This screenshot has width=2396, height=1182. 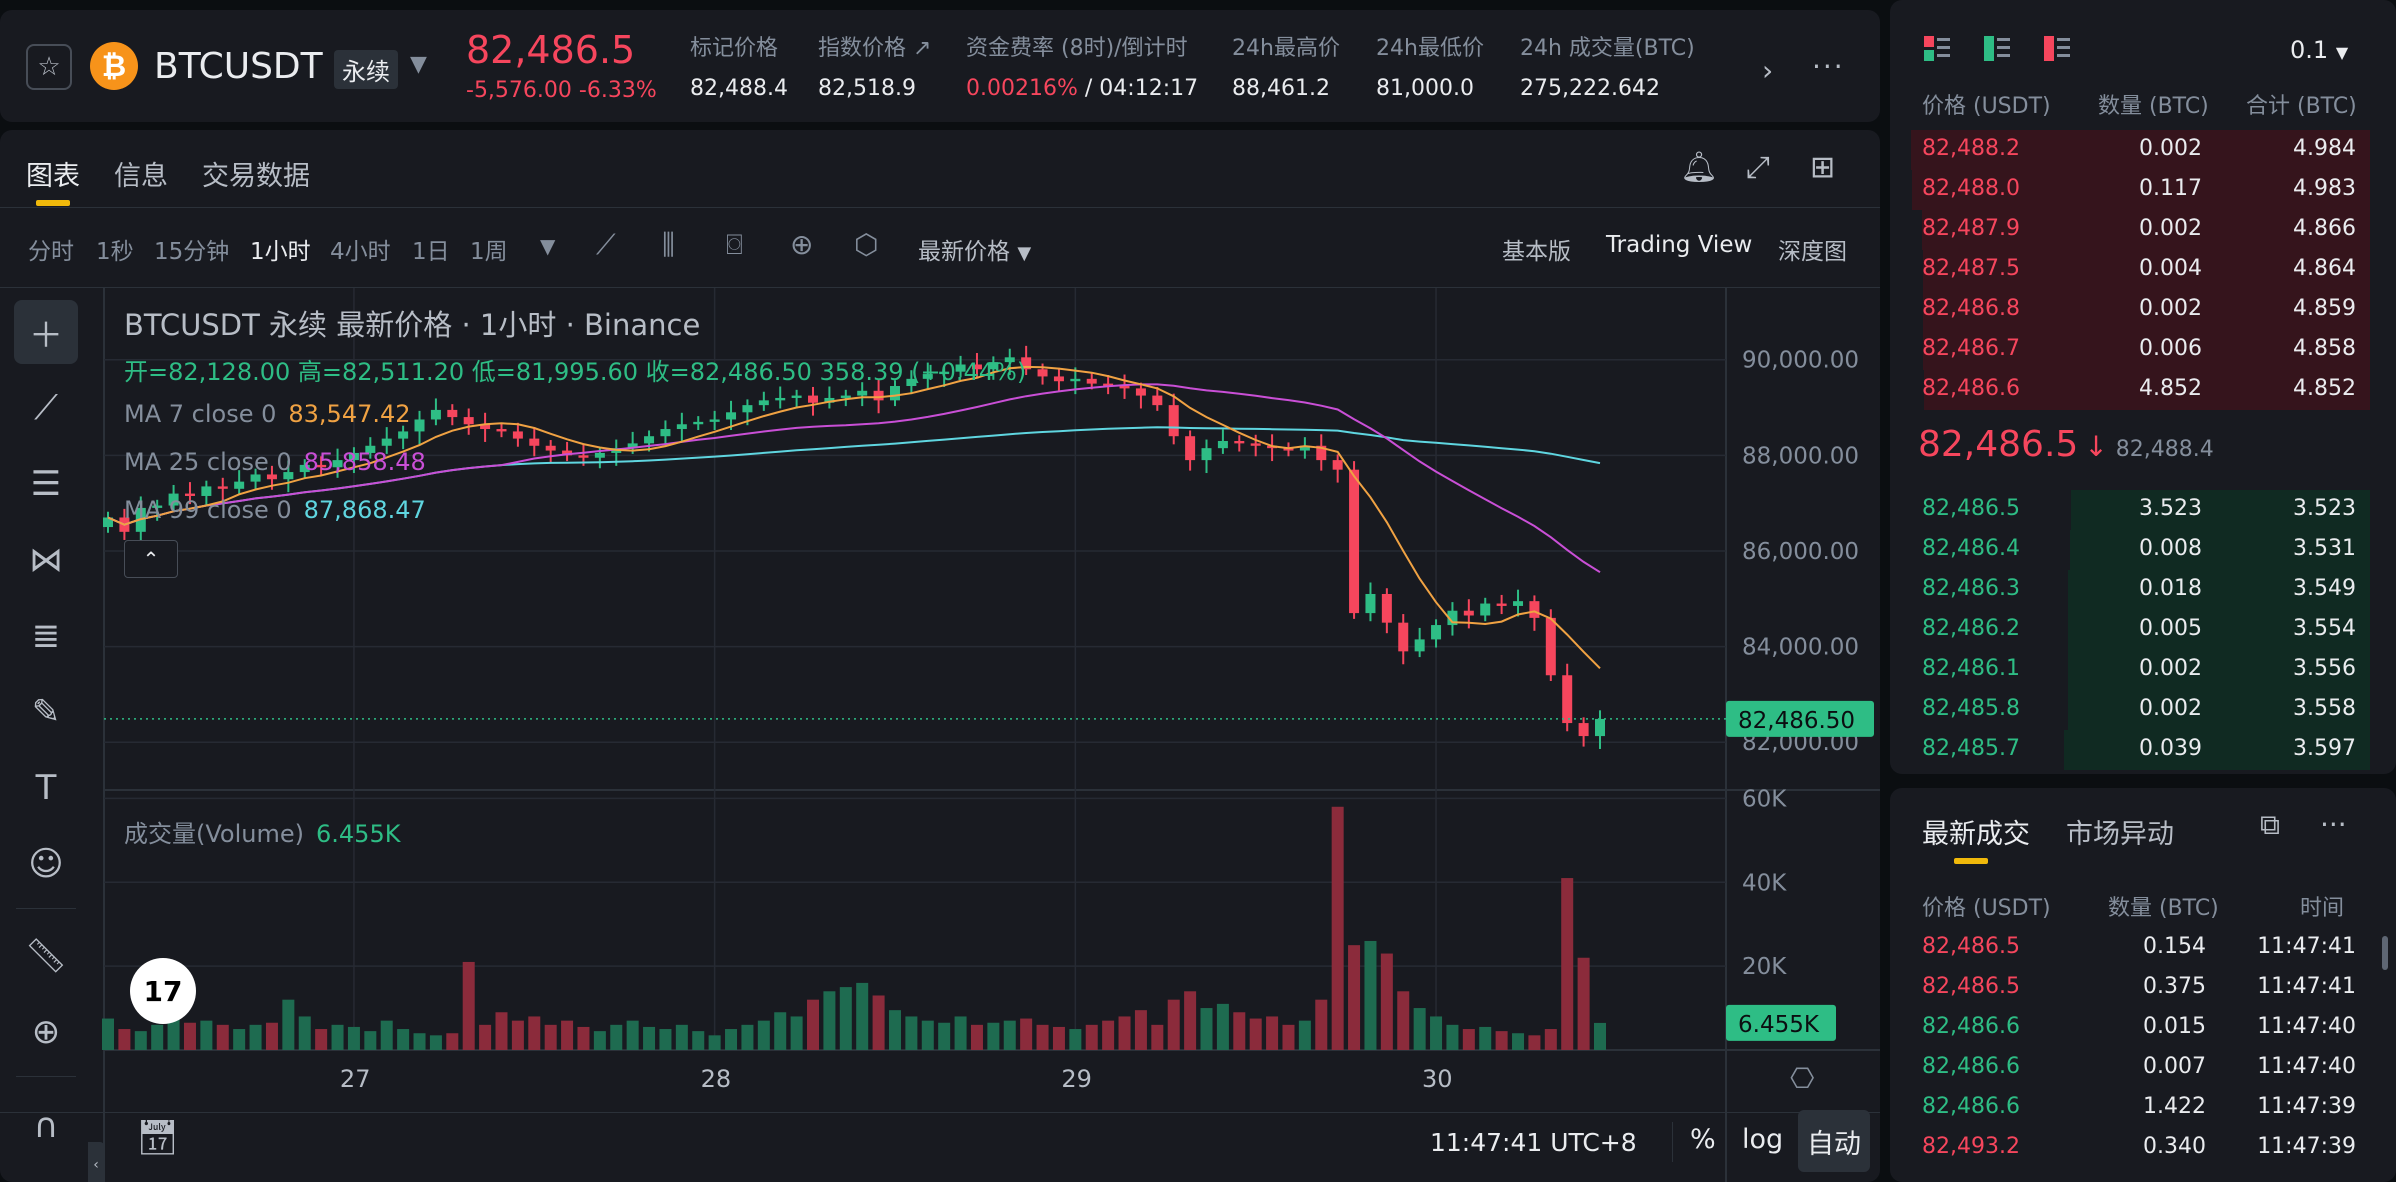 I want to click on ask-row: 82,486.8 0.002 4.859, so click(x=2143, y=310).